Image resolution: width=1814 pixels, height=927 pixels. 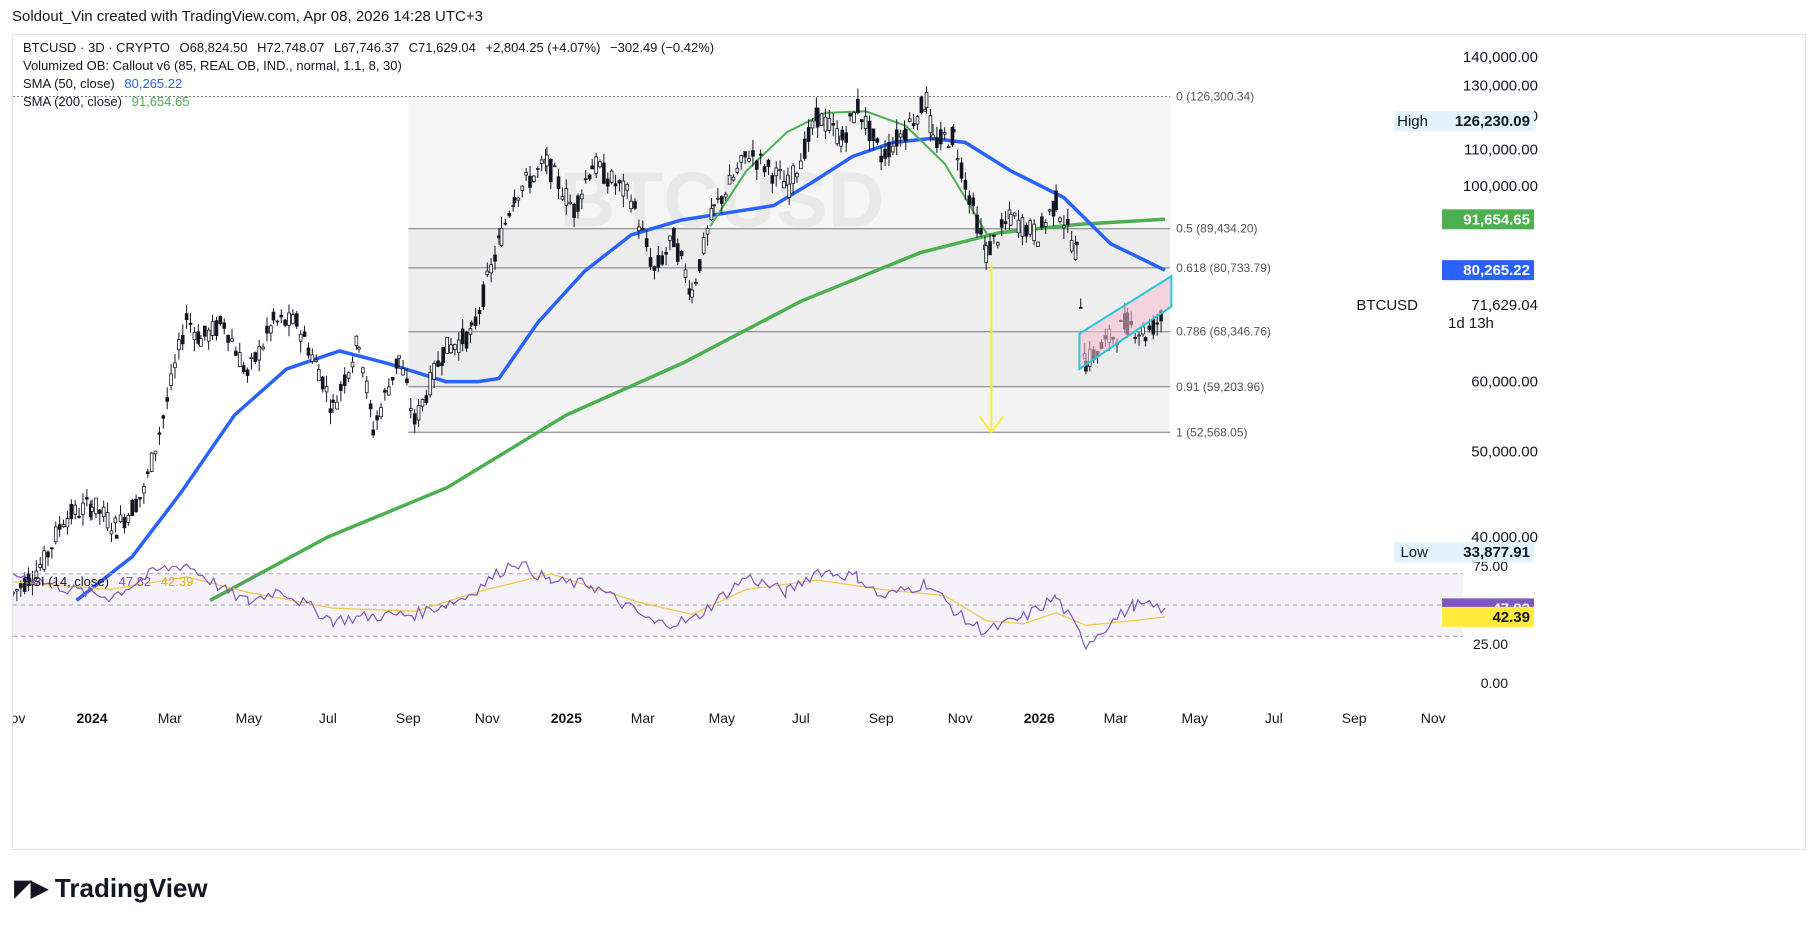 I want to click on channel-annotation, so click(x=1125, y=322).